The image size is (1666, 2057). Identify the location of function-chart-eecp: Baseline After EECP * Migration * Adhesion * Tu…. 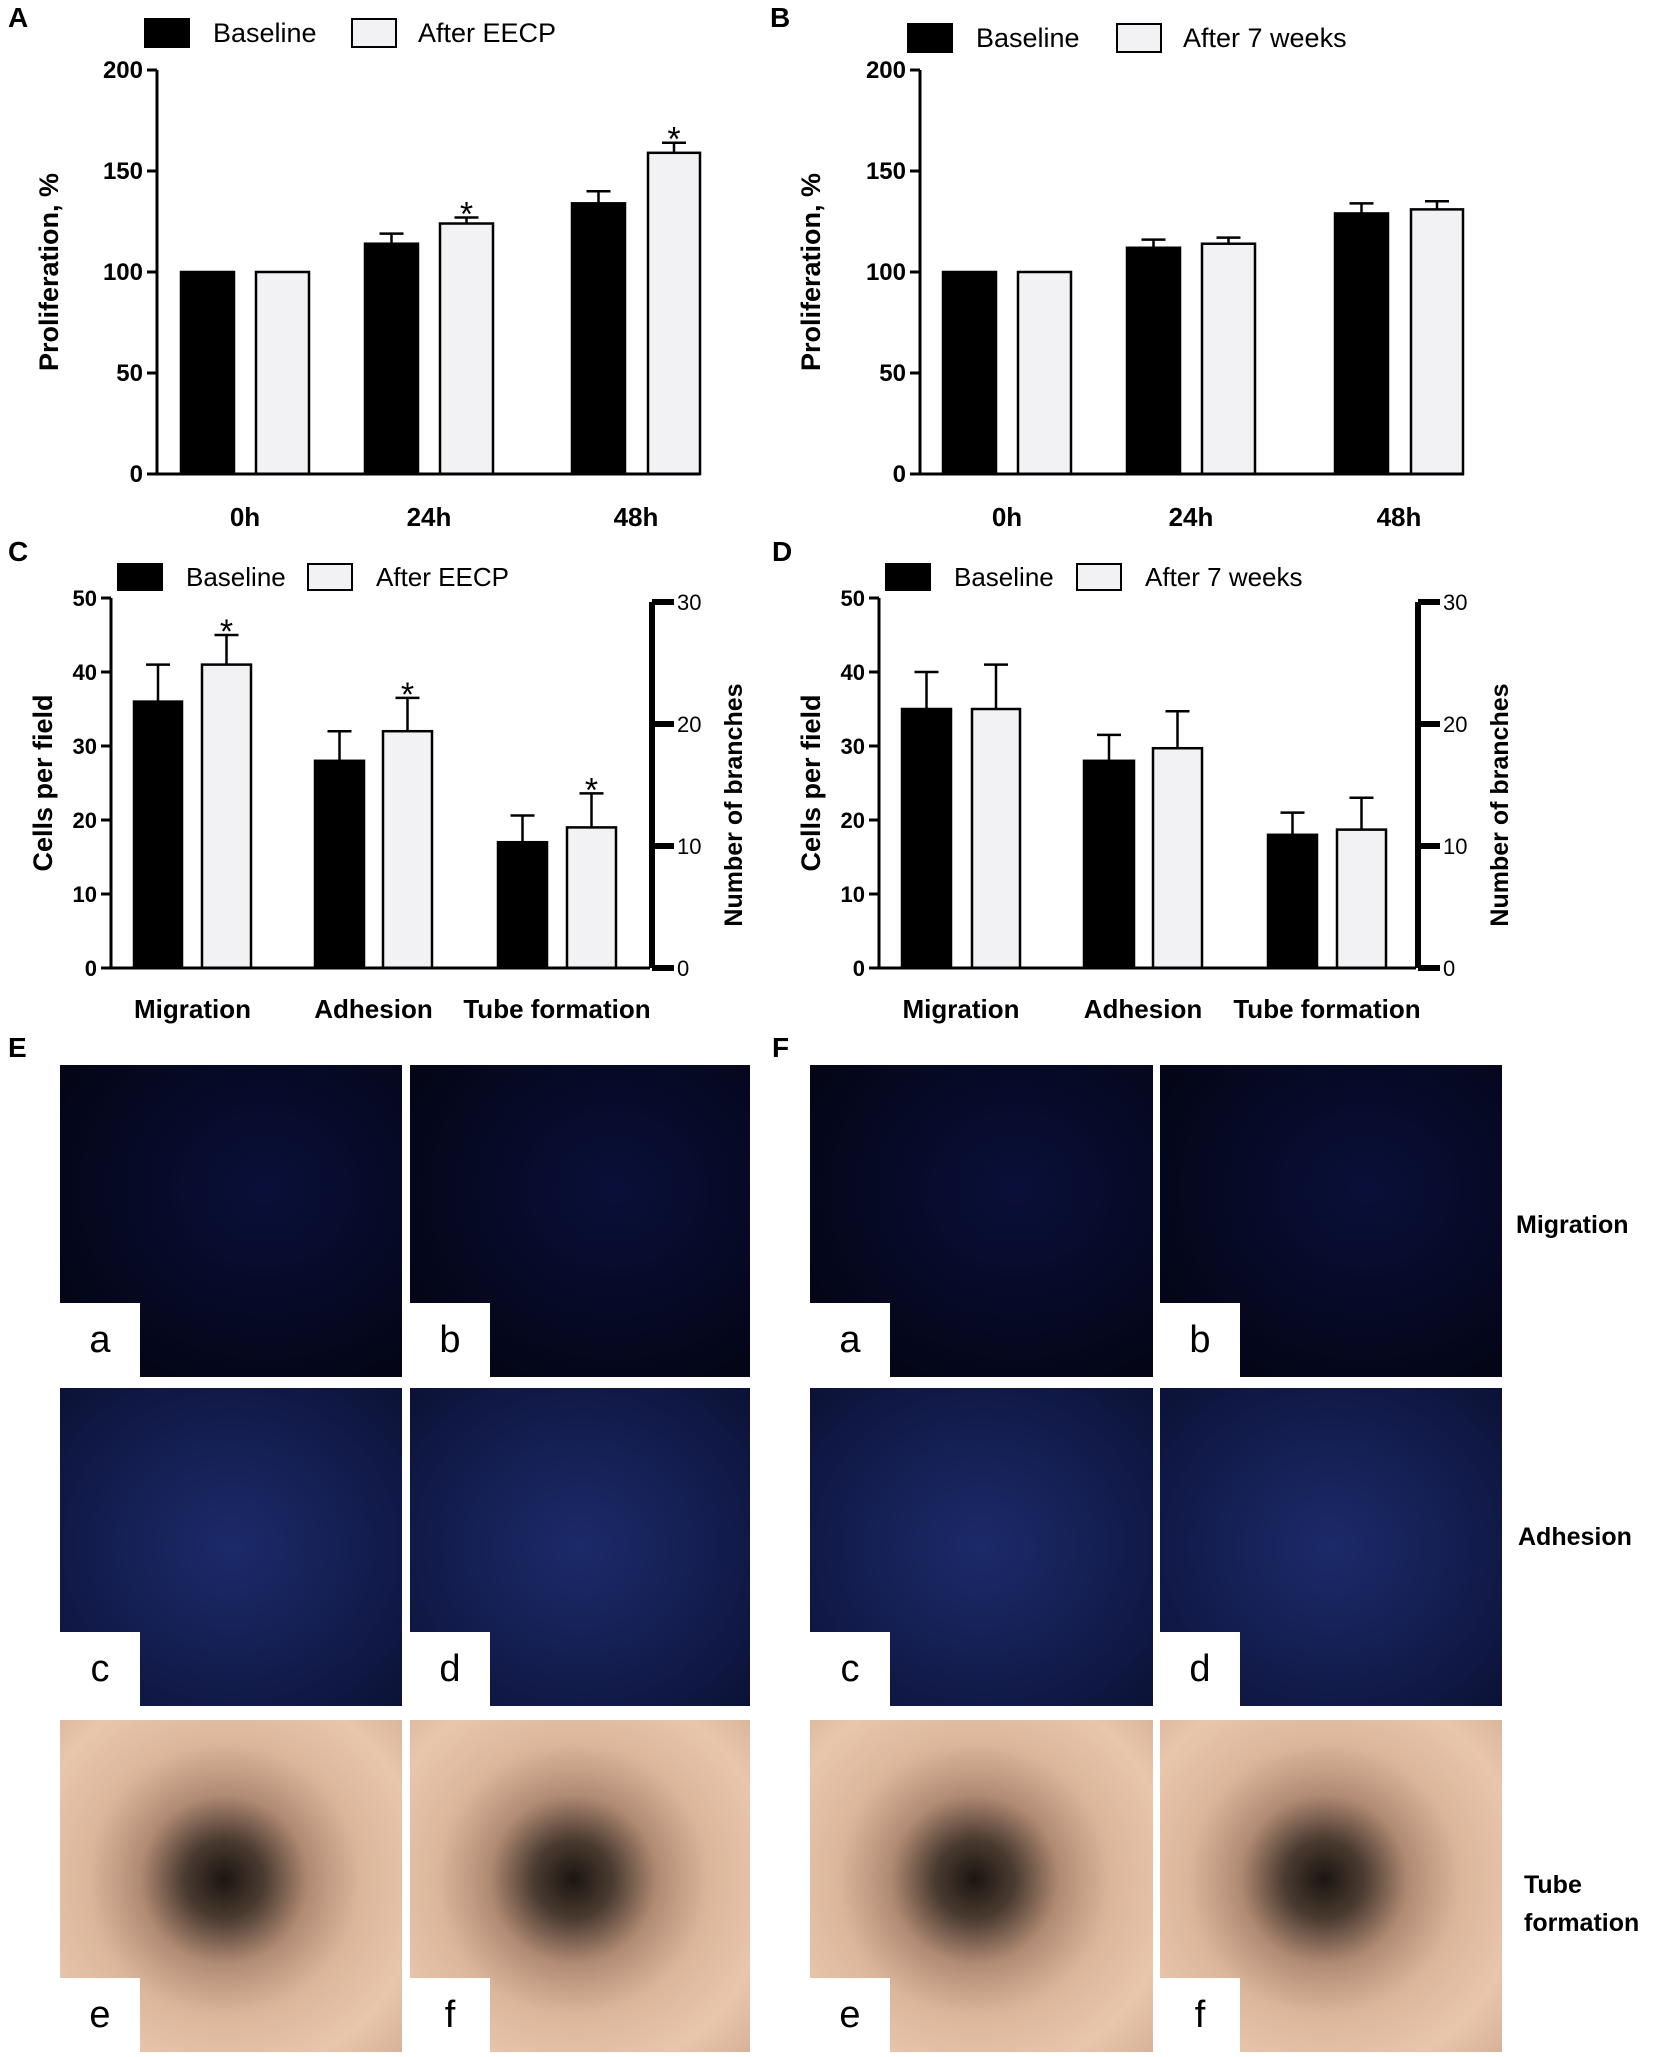
(388, 793).